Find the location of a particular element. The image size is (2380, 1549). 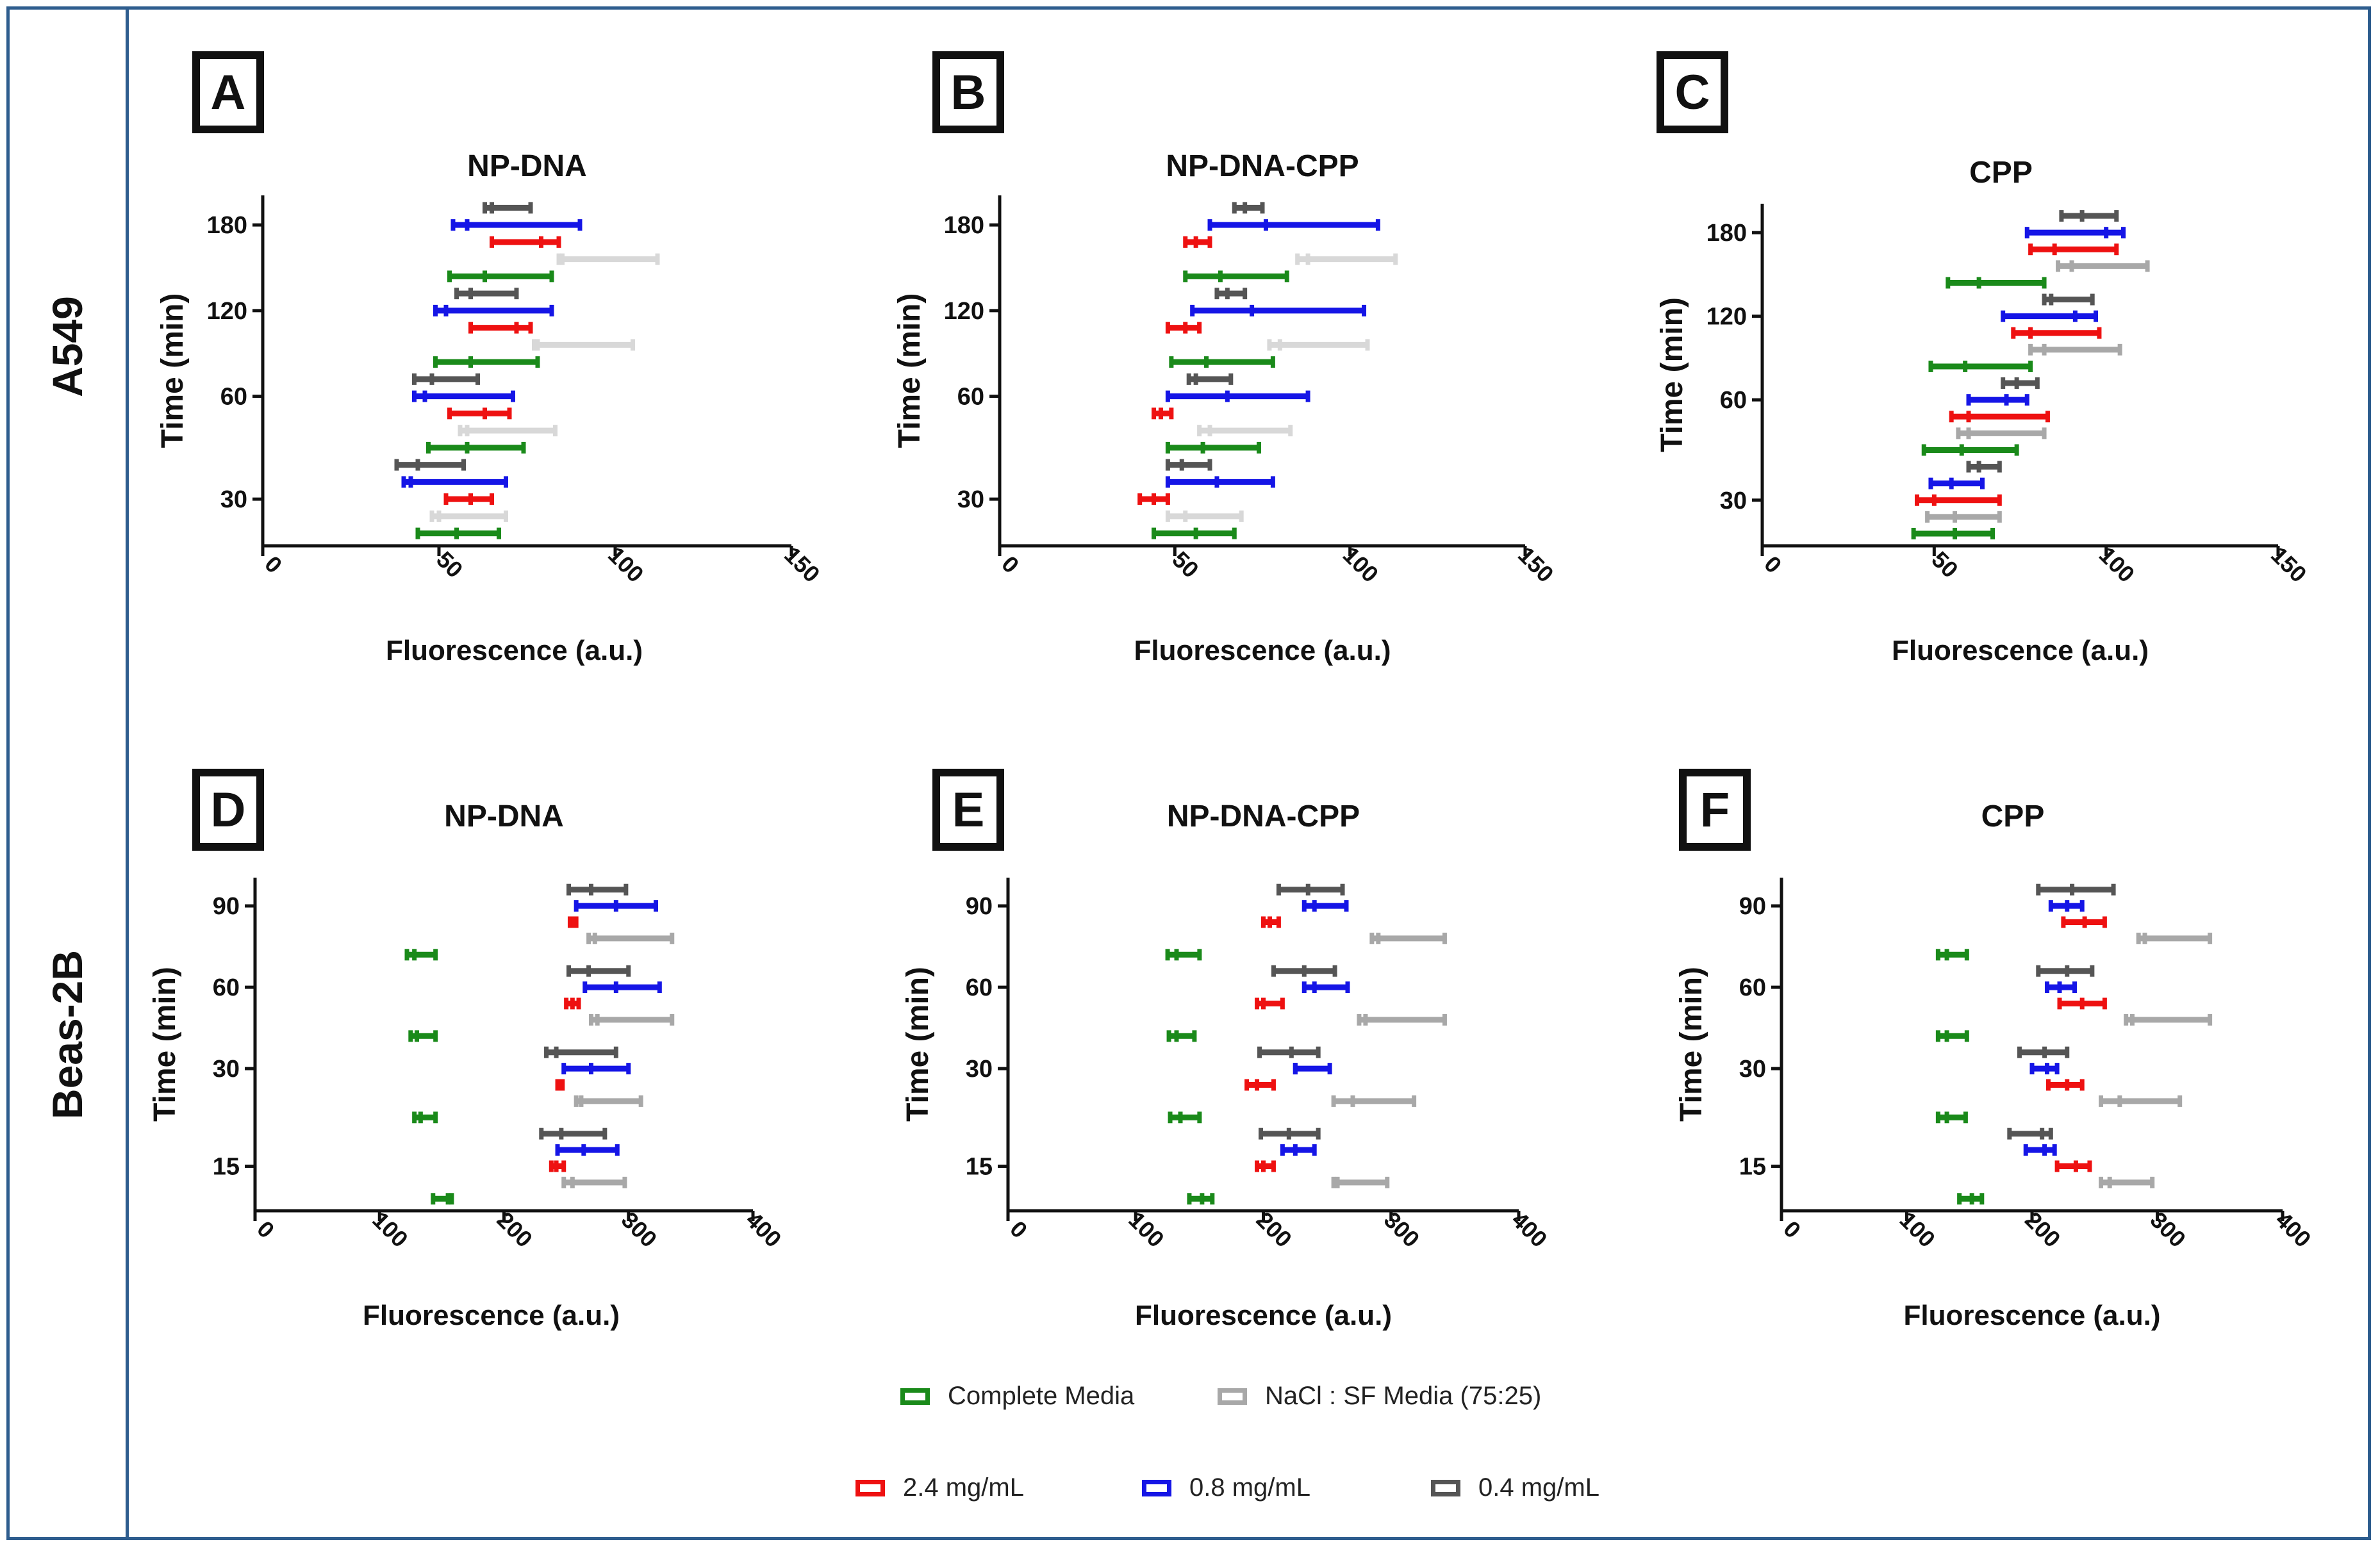

x-tick-label: 50 is located at coordinates (449, 564).